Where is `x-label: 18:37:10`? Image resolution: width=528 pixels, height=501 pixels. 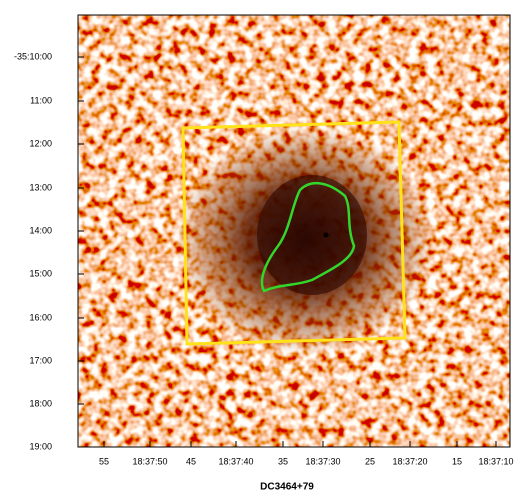 x-label: 18:37:10 is located at coordinates (495, 461).